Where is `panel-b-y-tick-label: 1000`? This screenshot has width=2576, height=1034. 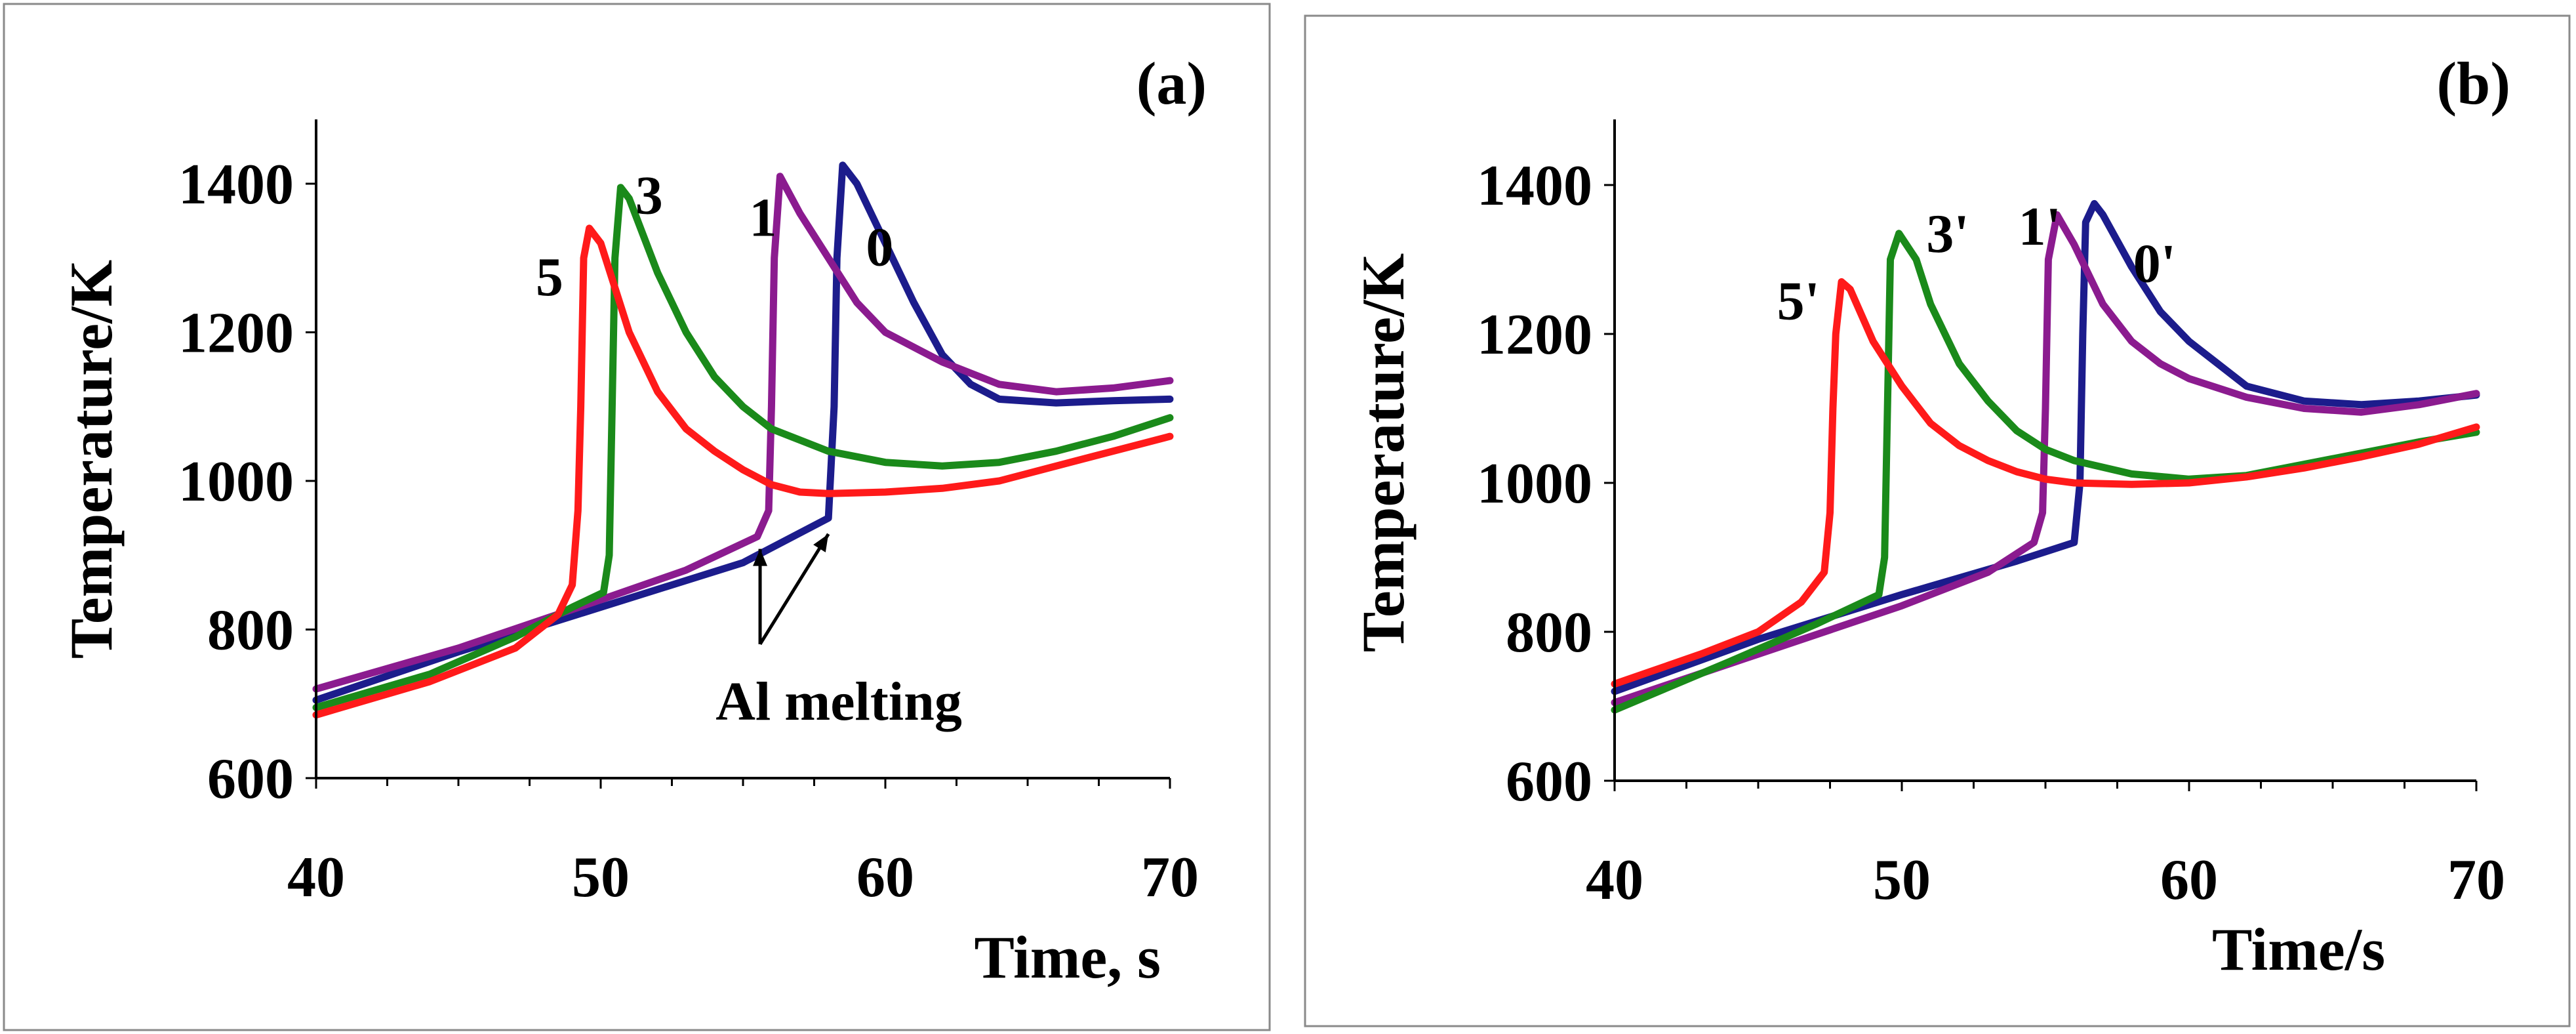 panel-b-y-tick-label: 1000 is located at coordinates (1534, 484).